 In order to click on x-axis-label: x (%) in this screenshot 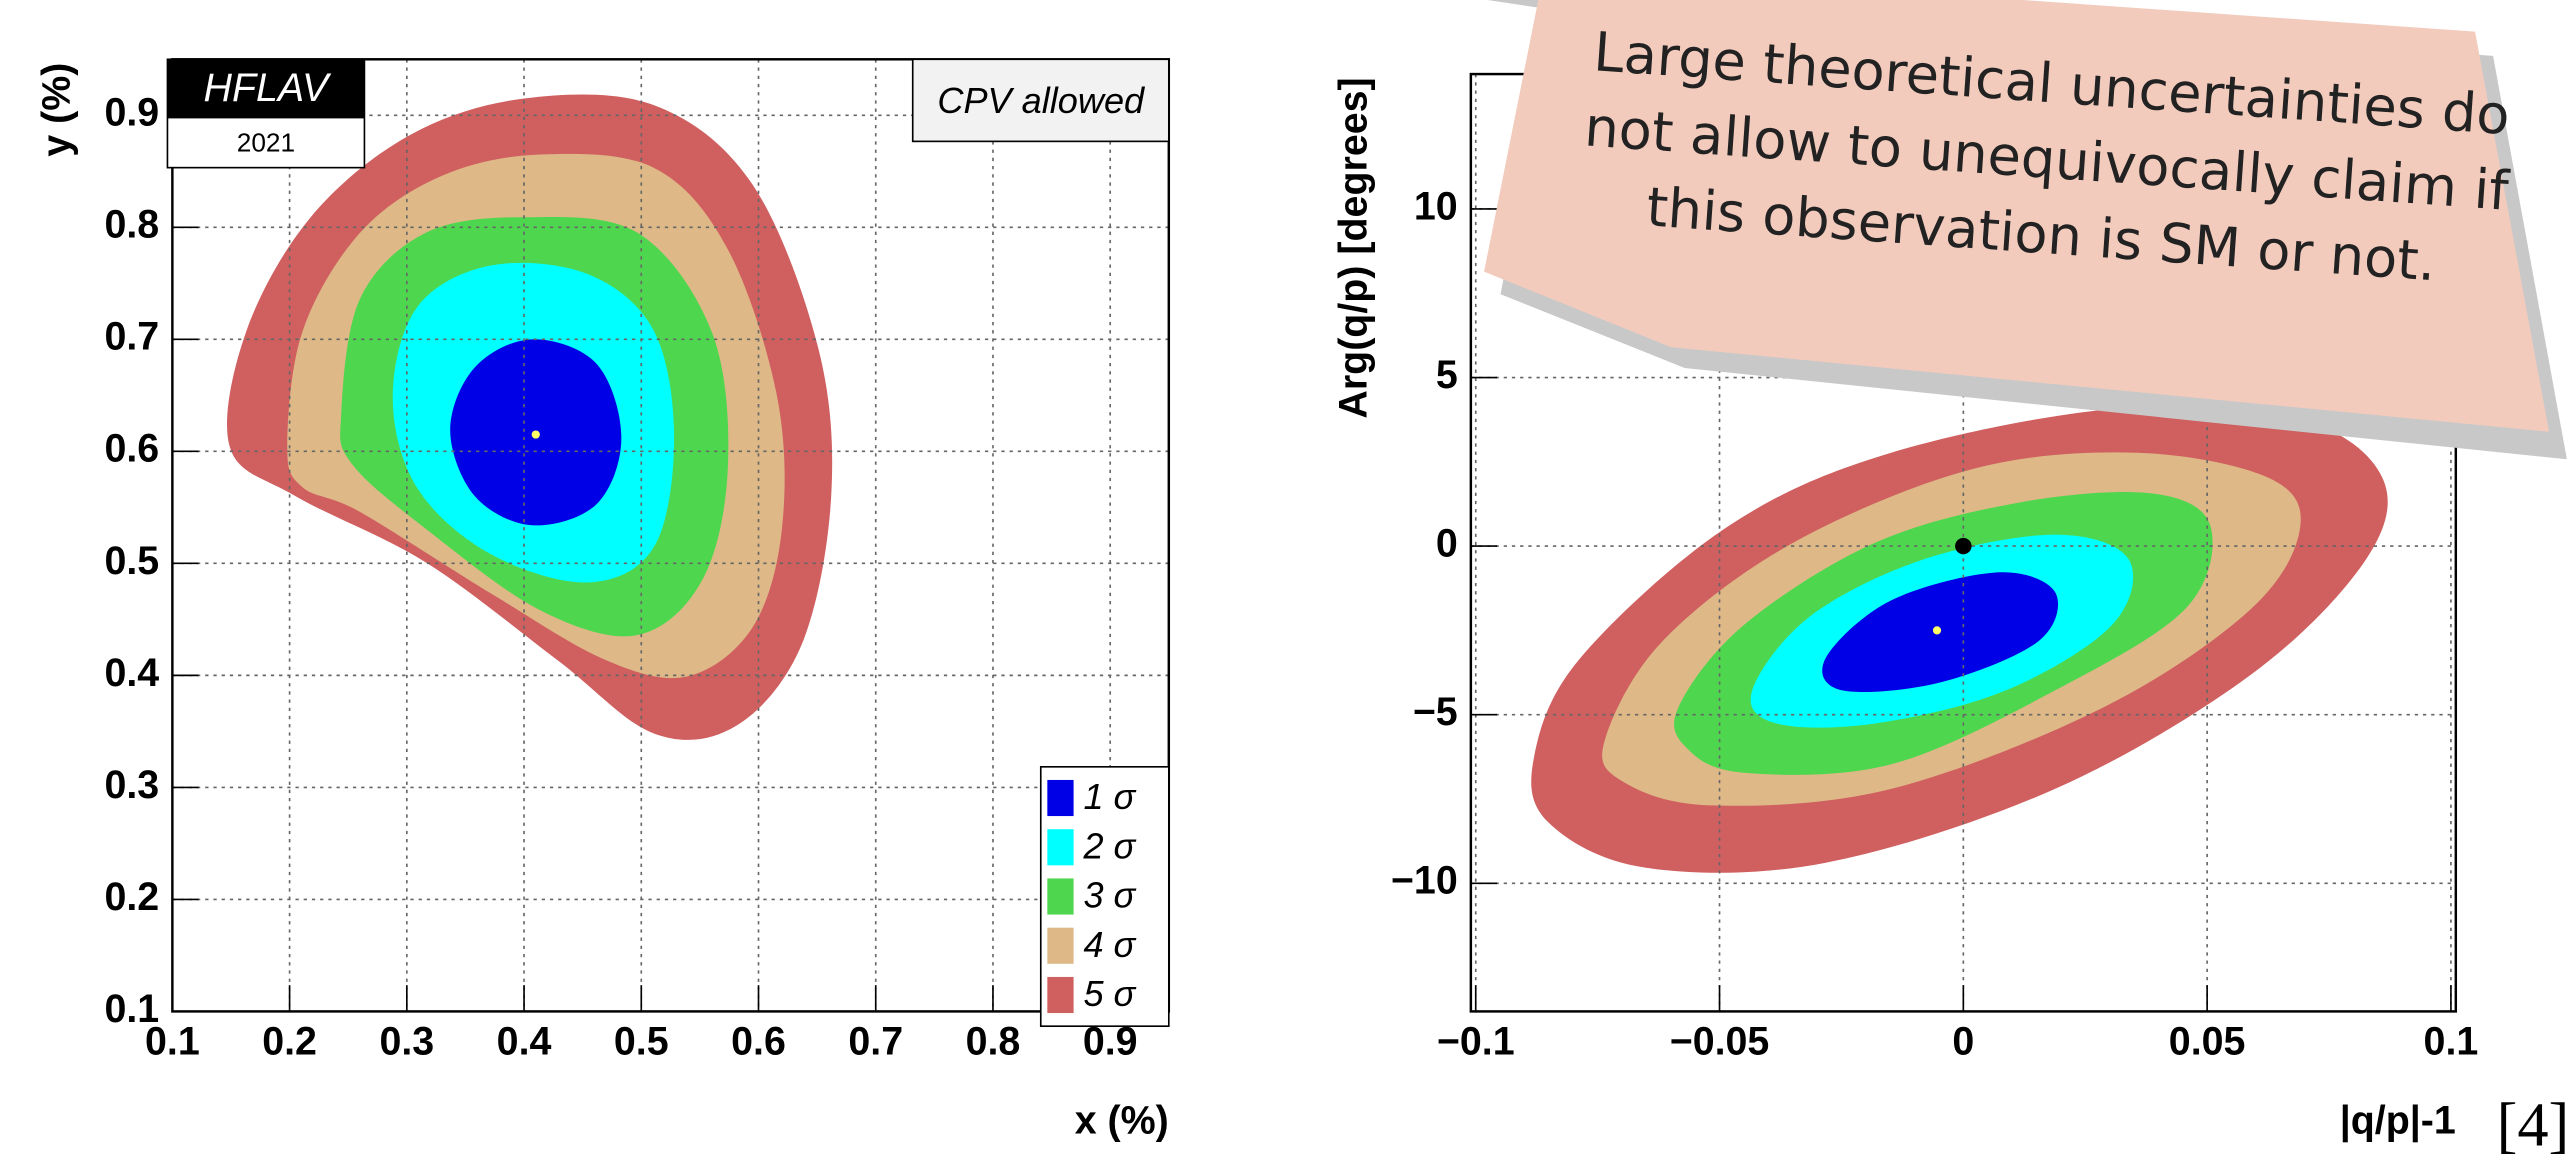, I will do `click(1122, 1120)`.